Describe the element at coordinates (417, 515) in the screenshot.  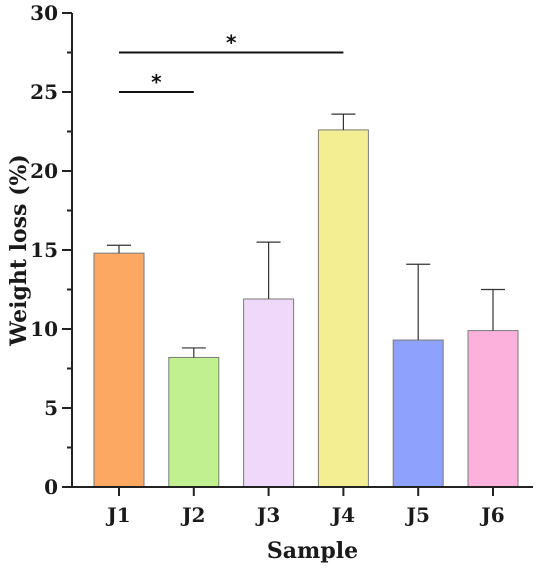
I see `x-tick-label: J5` at that location.